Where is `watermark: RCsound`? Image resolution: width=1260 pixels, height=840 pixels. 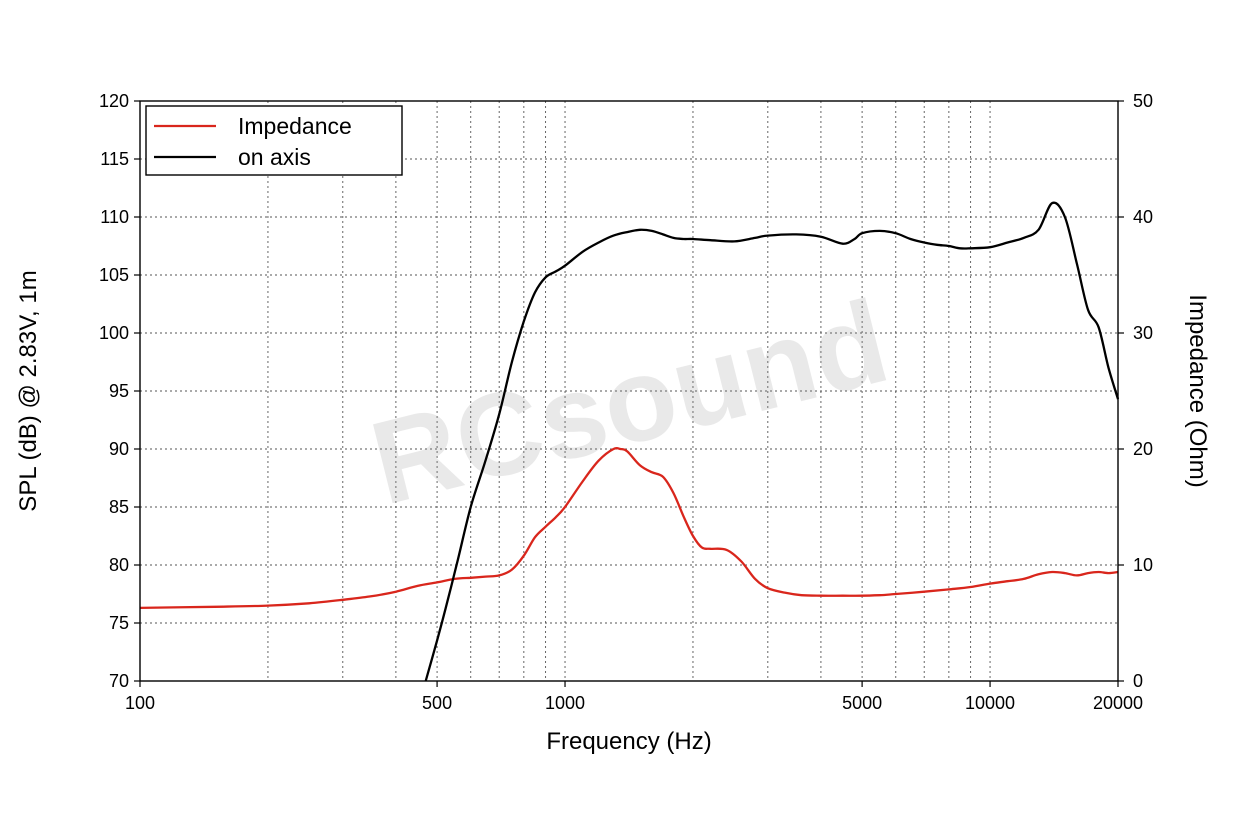
watermark: RCsound is located at coordinates (629, 402).